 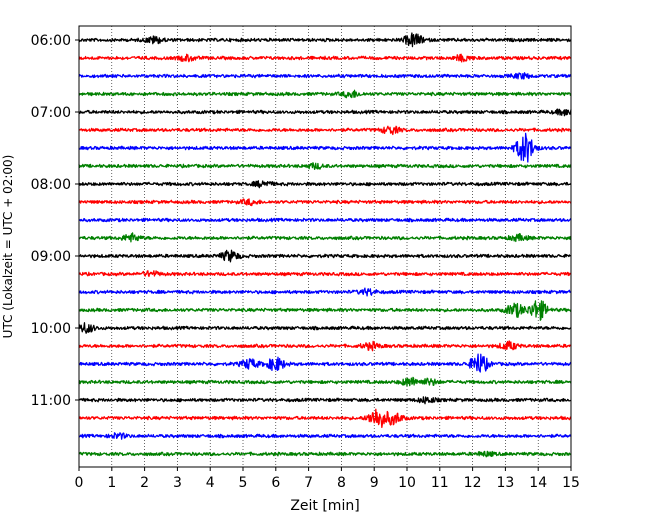 I want to click on x-tick-label: 12, so click(x=473, y=483).